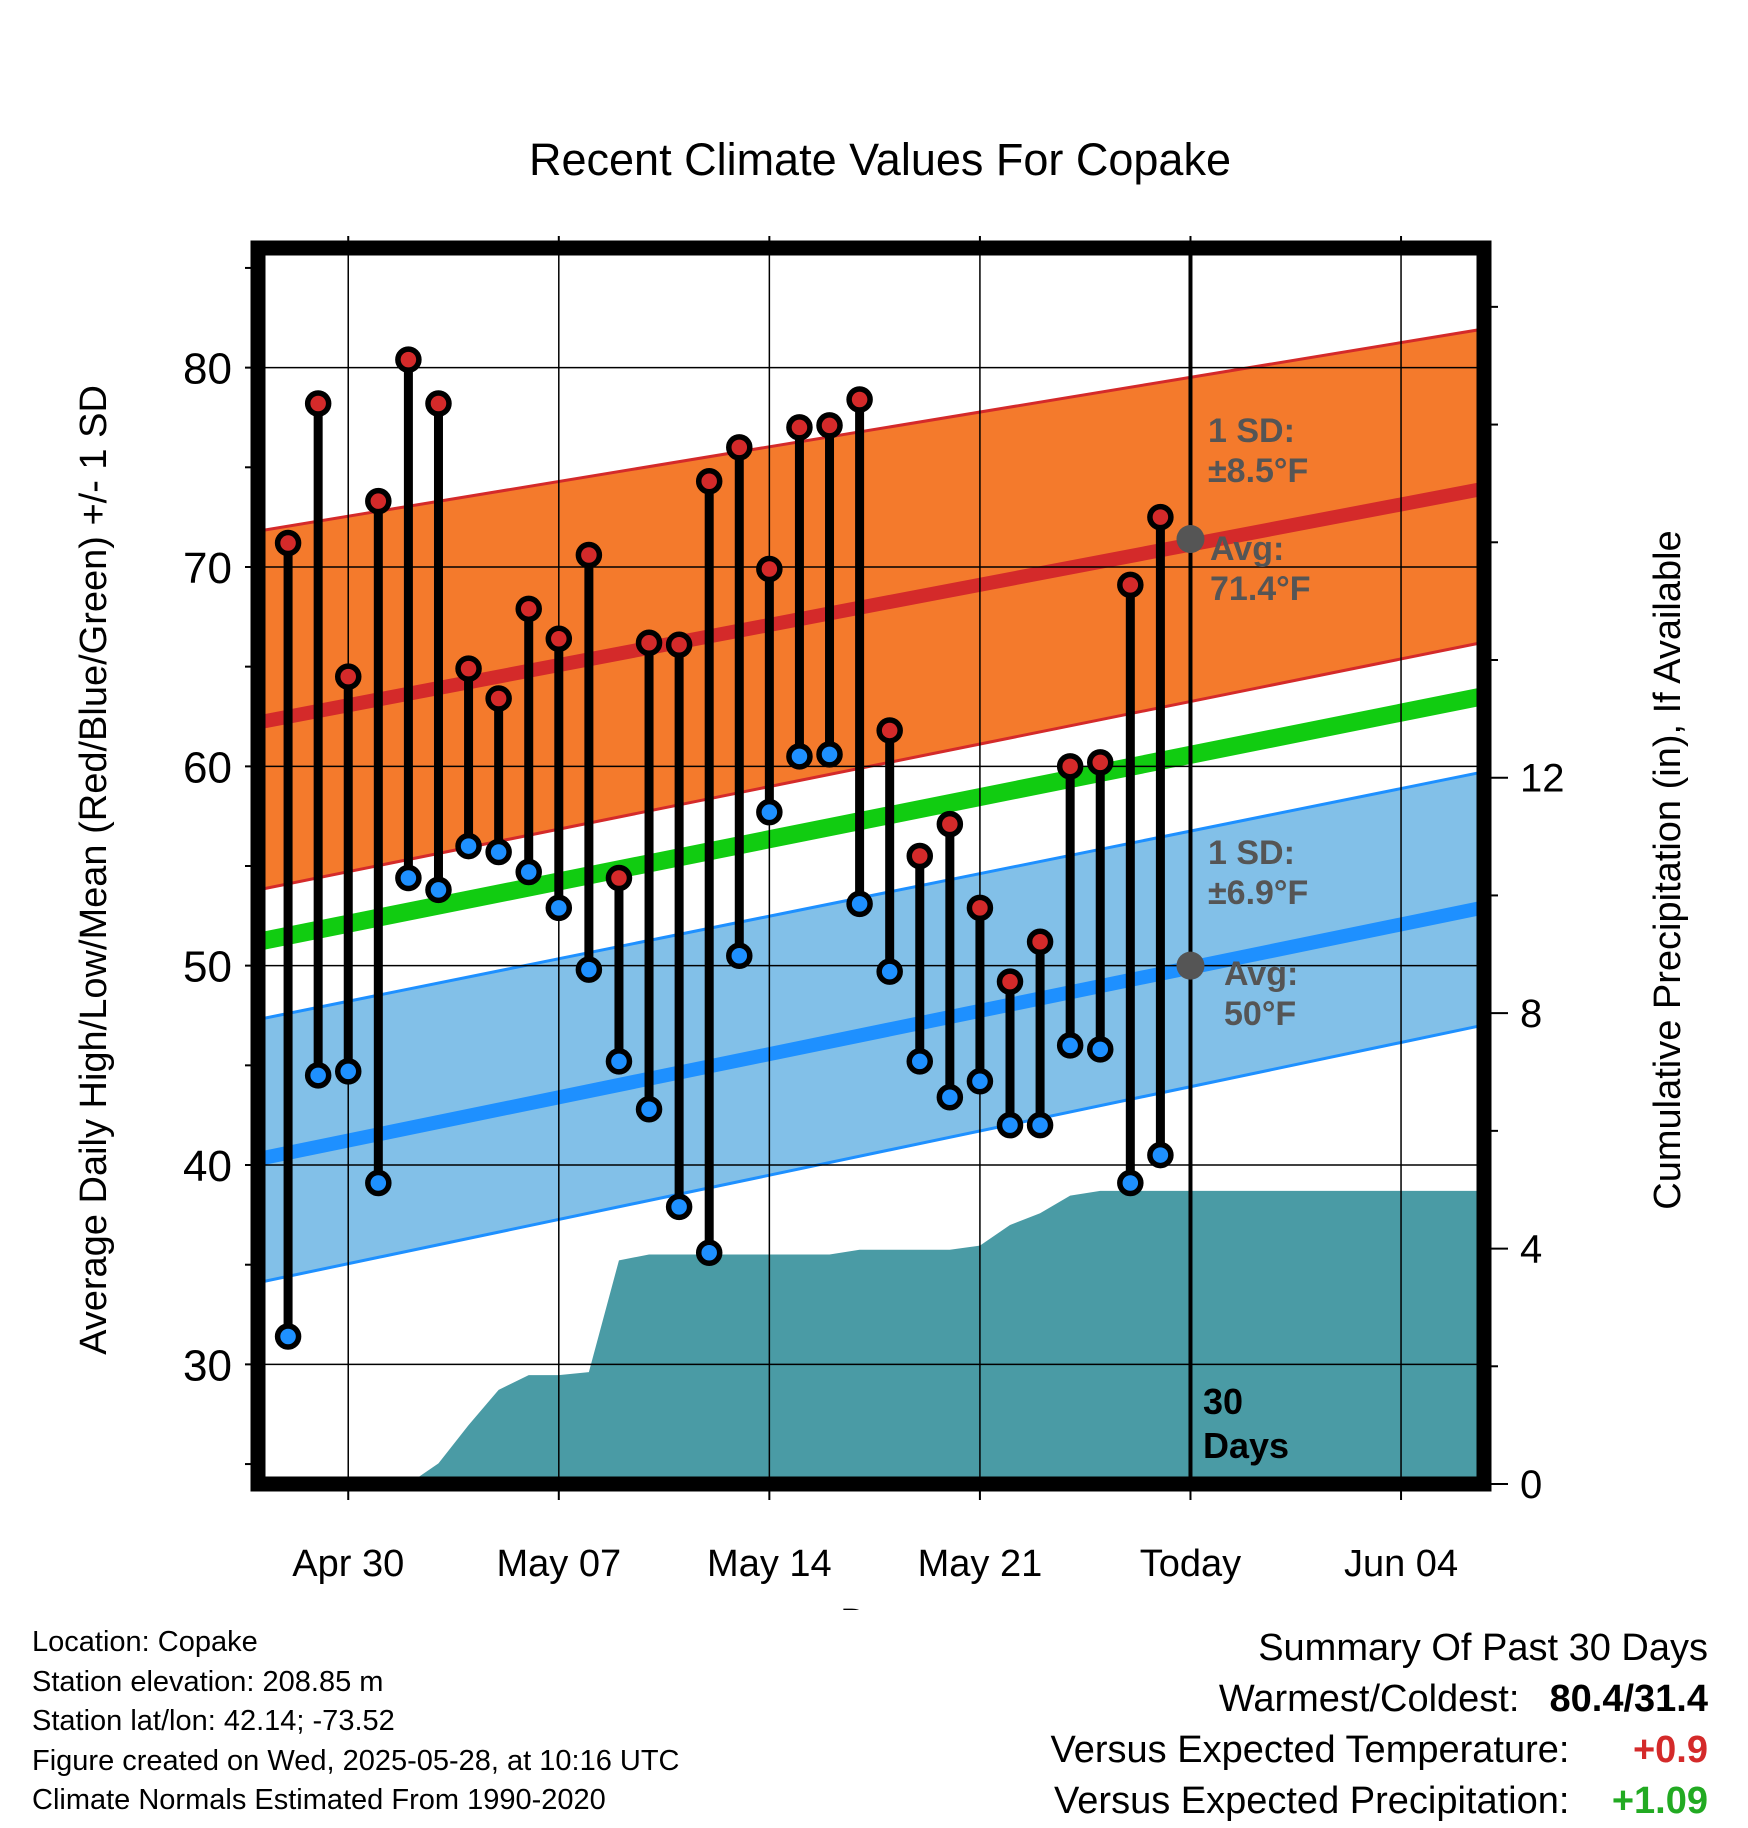  What do you see at coordinates (207, 369) in the screenshot?
I see `y-tick-label: 80` at bounding box center [207, 369].